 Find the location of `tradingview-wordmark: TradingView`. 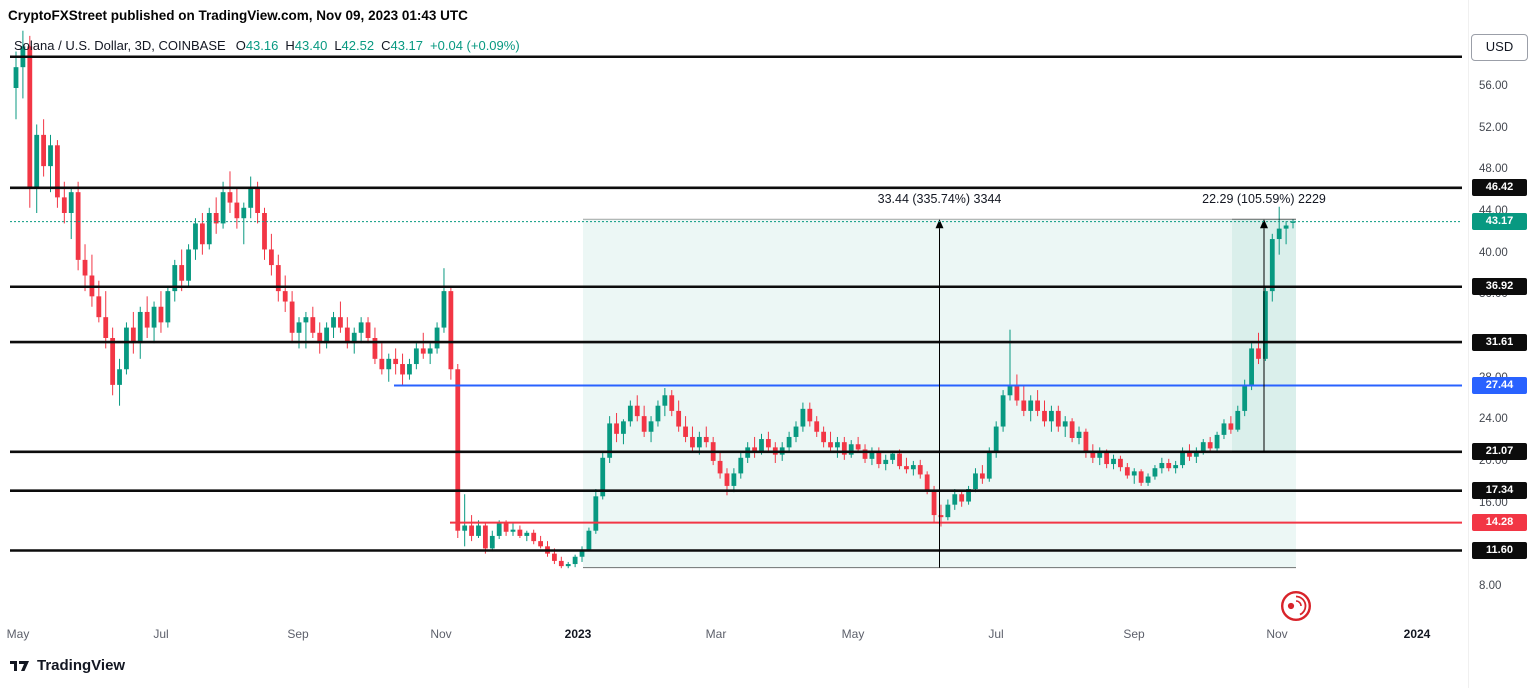

tradingview-wordmark: TradingView is located at coordinates (81, 665).